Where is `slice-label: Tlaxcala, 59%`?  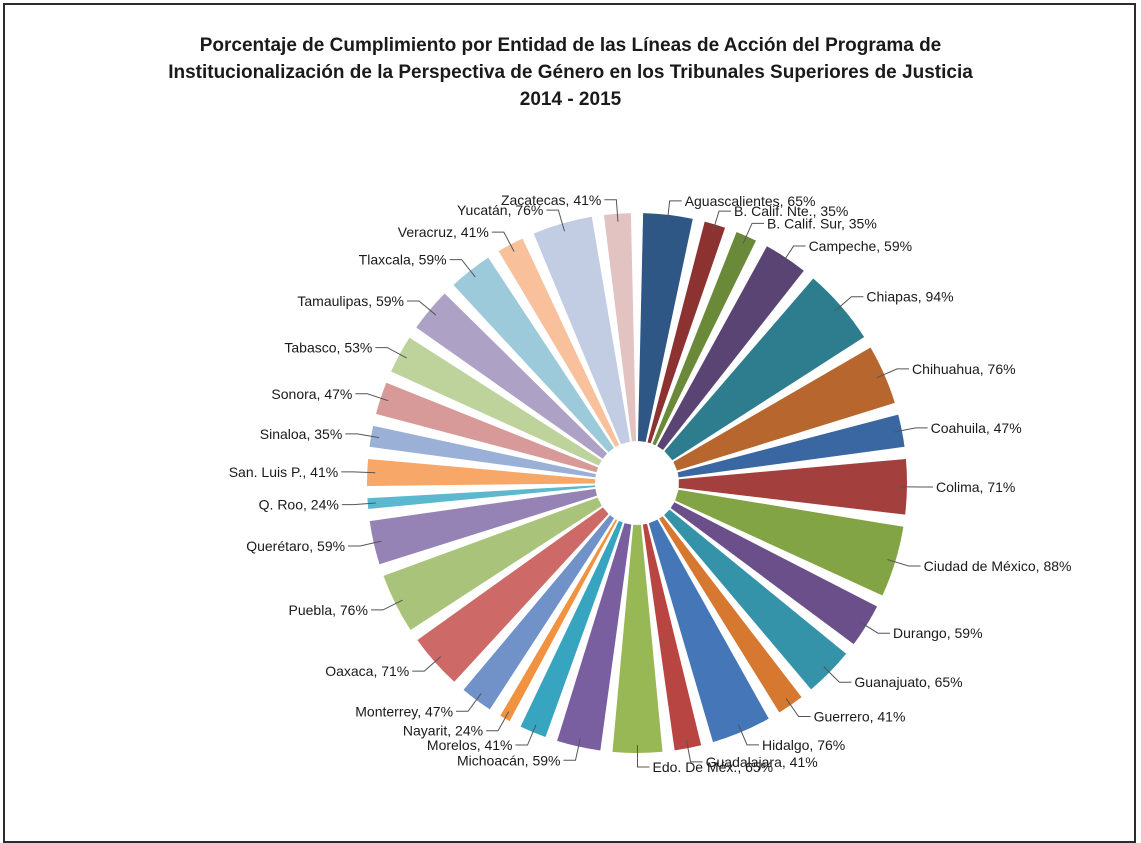 slice-label: Tlaxcala, 59% is located at coordinates (403, 260).